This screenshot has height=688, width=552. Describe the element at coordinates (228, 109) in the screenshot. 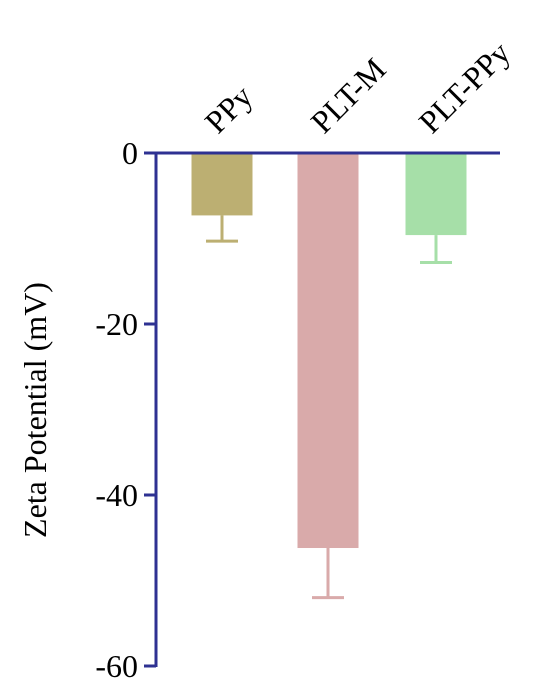

I see `category-label-ppy: PPy` at that location.